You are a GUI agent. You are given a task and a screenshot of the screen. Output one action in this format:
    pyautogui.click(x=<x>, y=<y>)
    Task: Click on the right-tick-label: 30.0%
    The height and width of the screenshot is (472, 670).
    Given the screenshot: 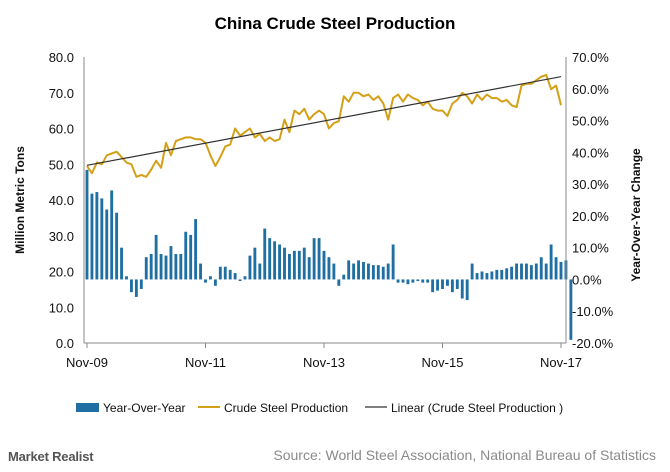 What is the action you would take?
    pyautogui.click(x=590, y=184)
    